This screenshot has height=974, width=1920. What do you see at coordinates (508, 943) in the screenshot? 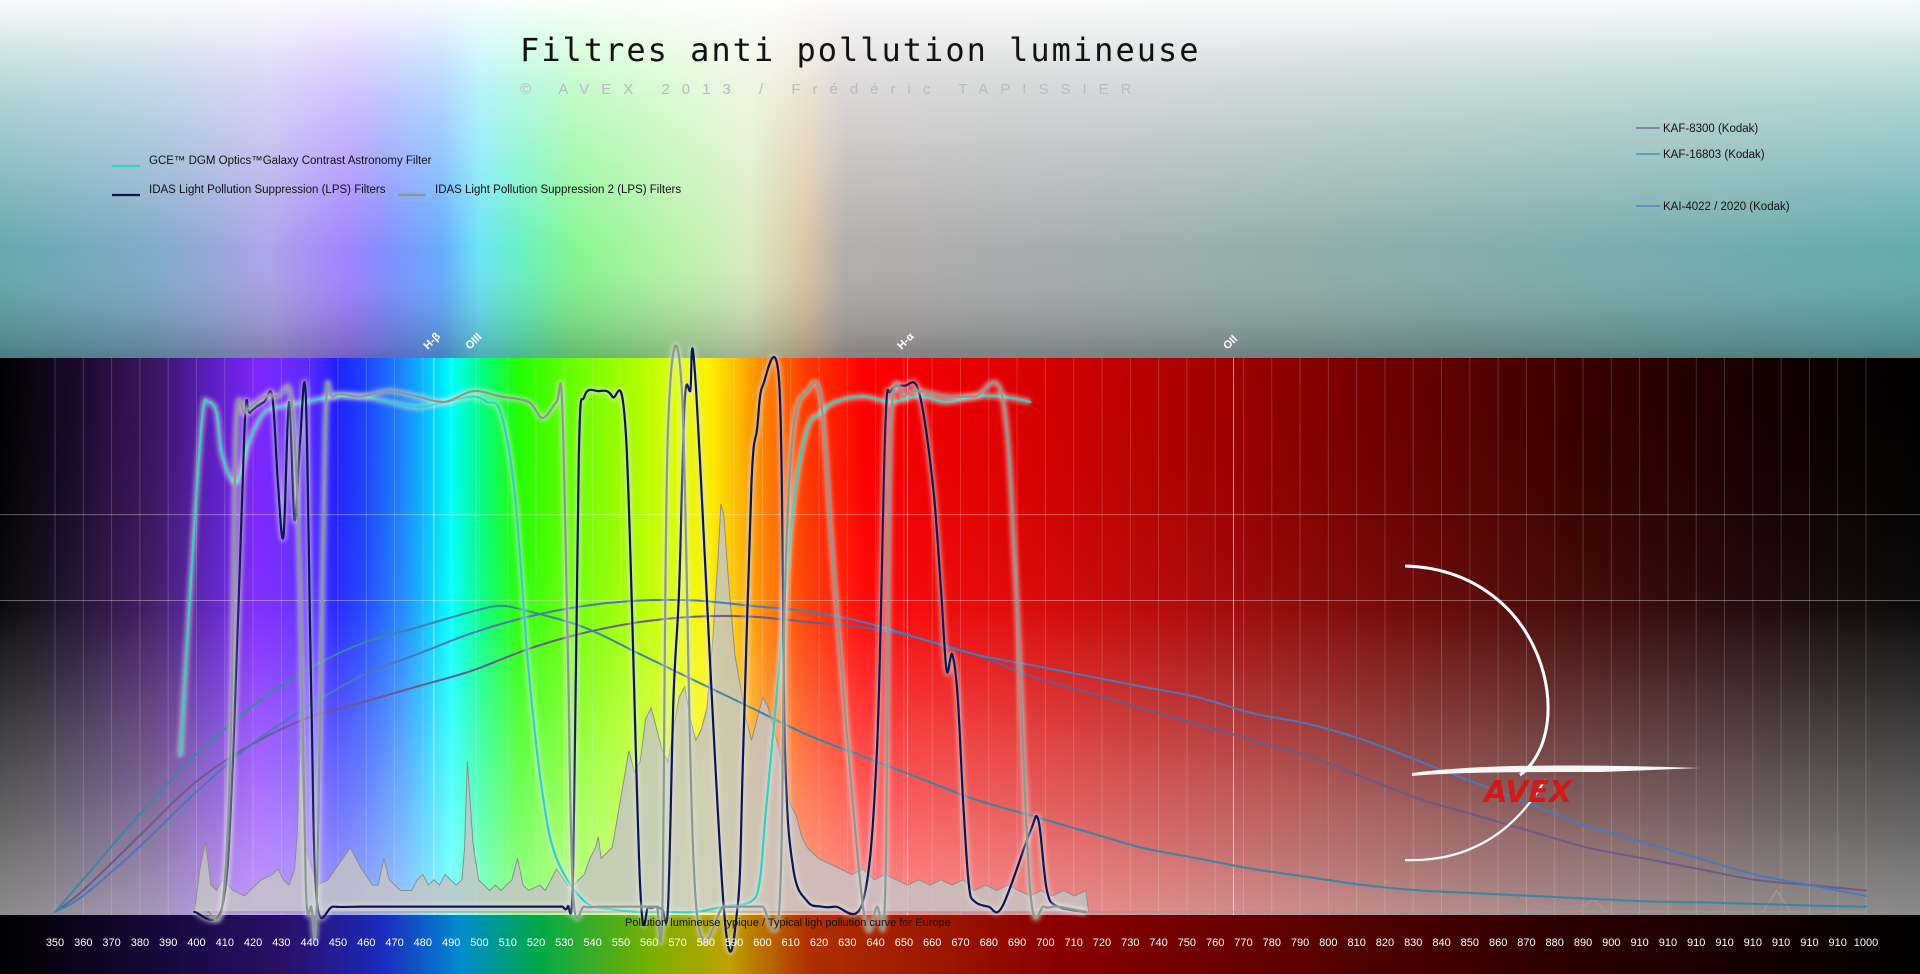
I see `x-tick-label: 510` at bounding box center [508, 943].